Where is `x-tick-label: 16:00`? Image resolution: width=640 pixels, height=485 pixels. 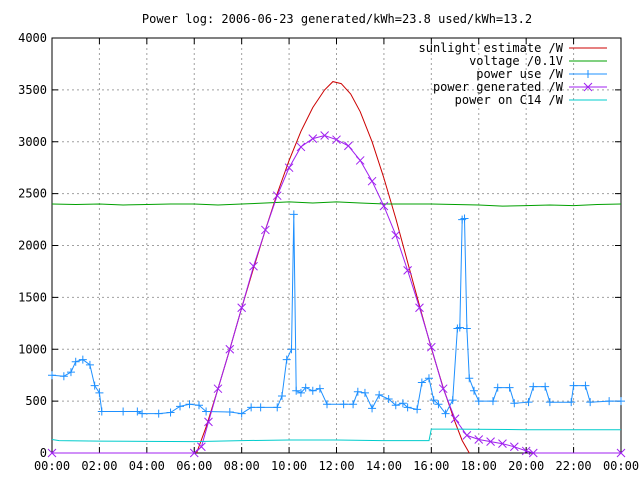 x-tick-label: 16:00 is located at coordinates (431, 466).